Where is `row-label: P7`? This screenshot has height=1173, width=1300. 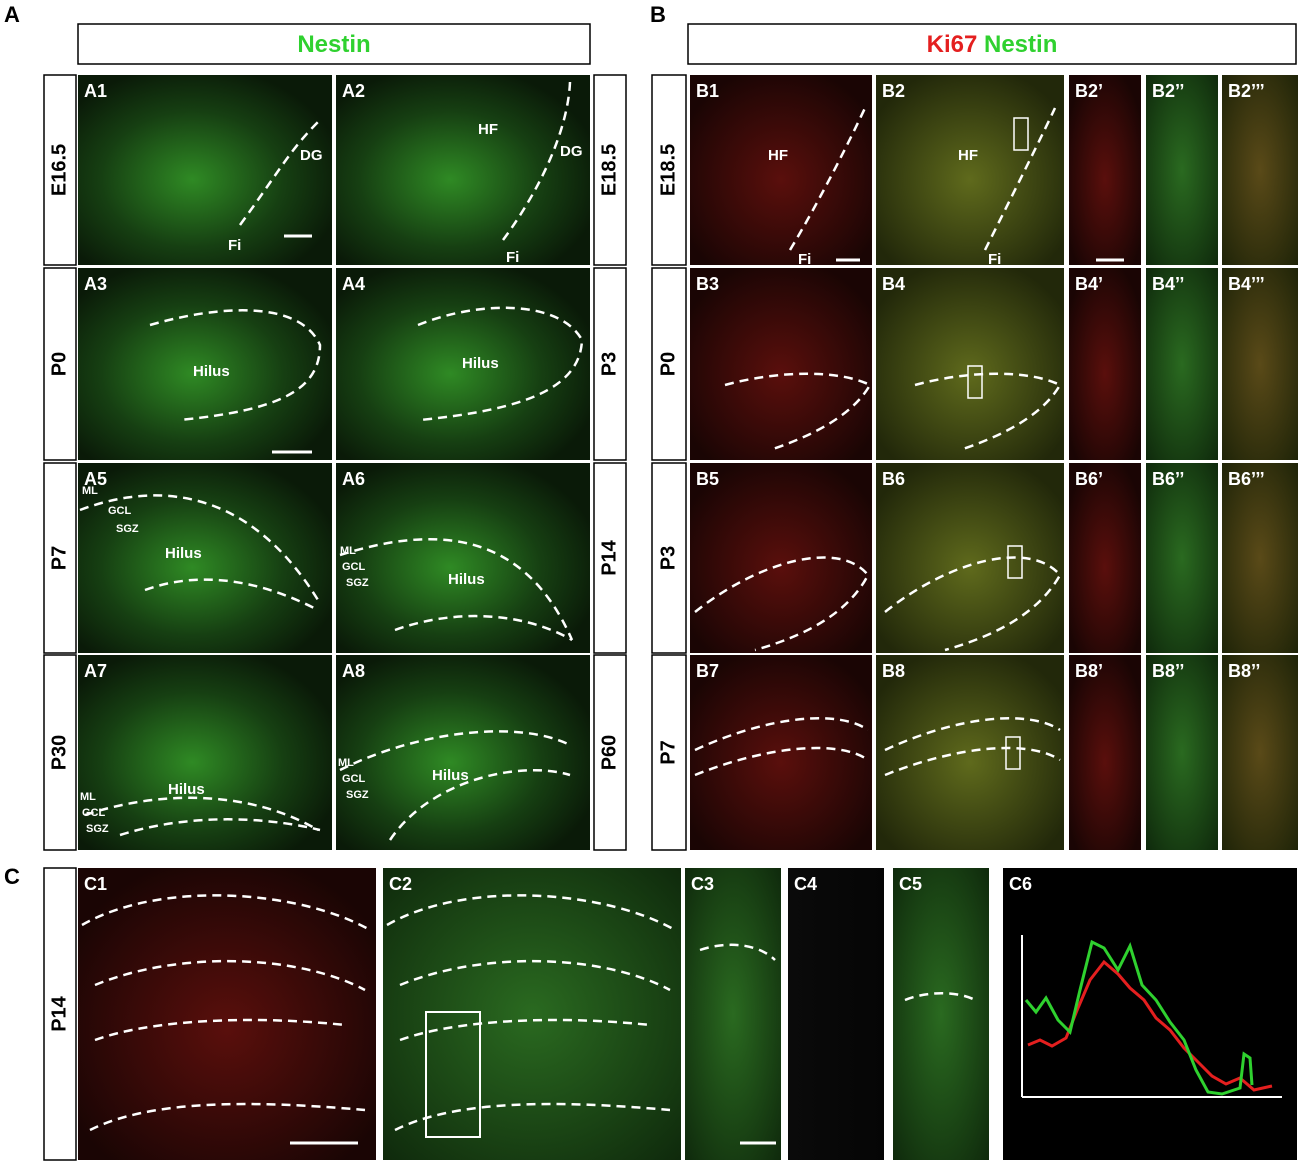
row-label: P7 is located at coordinates (59, 558).